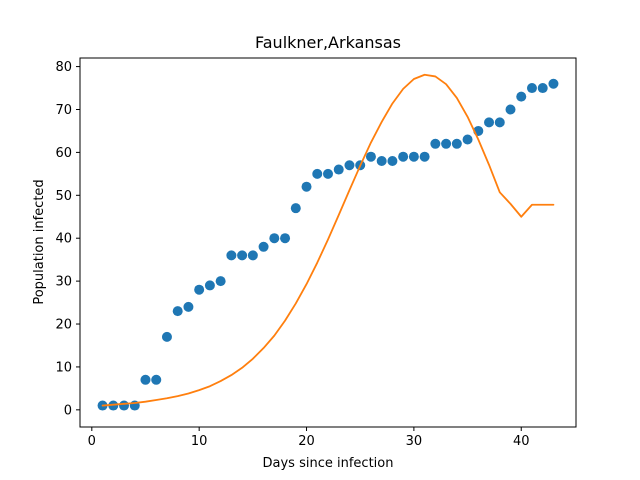 This screenshot has width=640, height=480. What do you see at coordinates (63, 367) in the screenshot?
I see `y-tick-label: 10` at bounding box center [63, 367].